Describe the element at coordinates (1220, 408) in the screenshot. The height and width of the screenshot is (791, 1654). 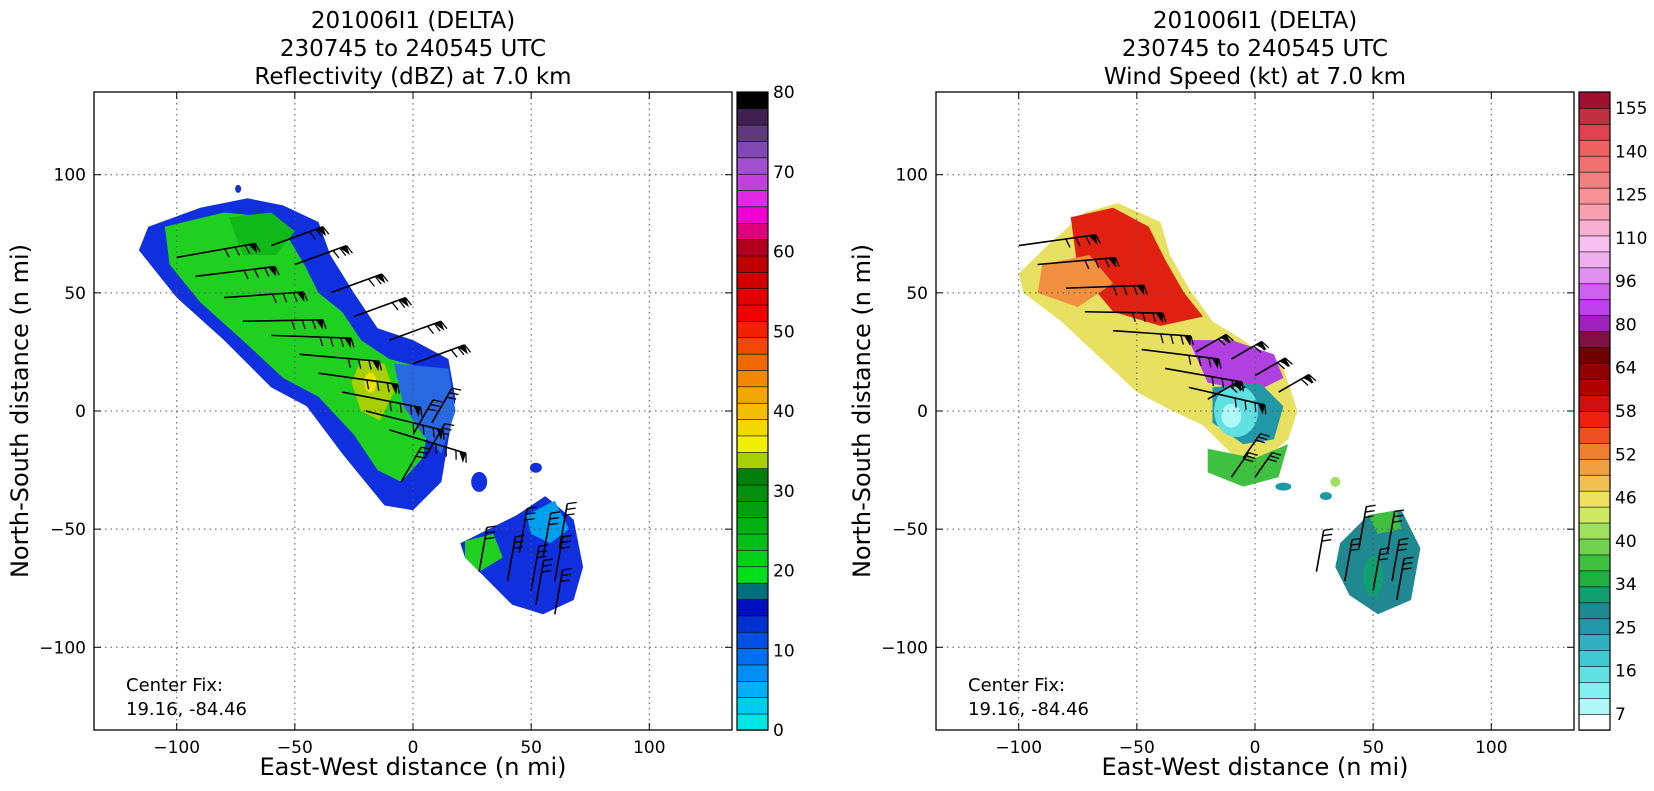
I see `wind-speed-field` at that location.